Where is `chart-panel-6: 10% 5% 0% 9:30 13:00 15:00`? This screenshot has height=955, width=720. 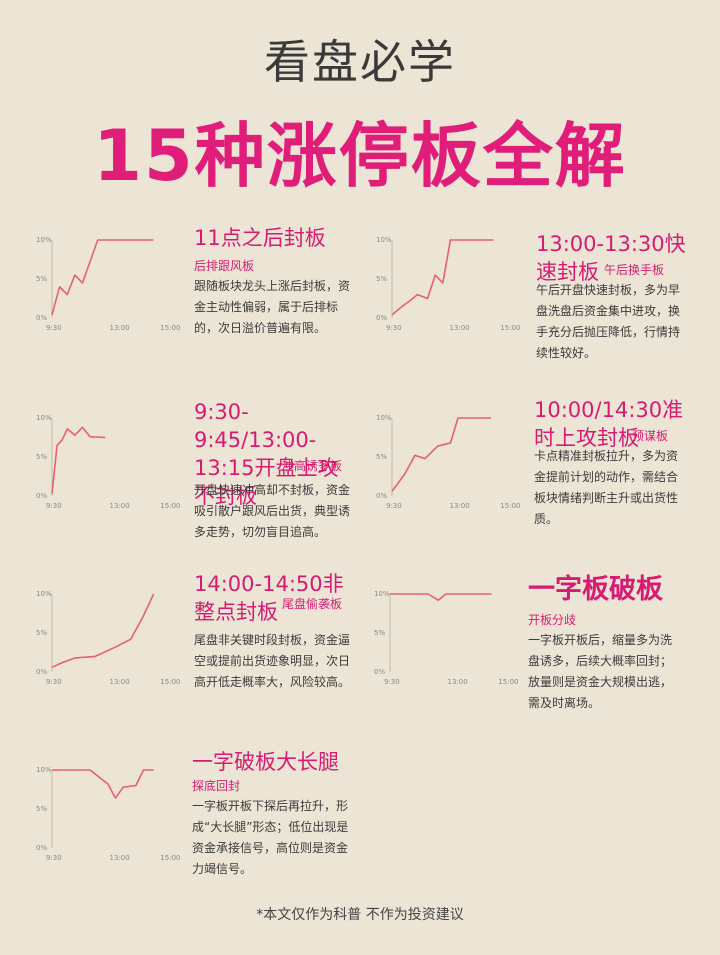 chart-panel-6: 10% 5% 0% 9:30 13:00 15:00 is located at coordinates (445, 636).